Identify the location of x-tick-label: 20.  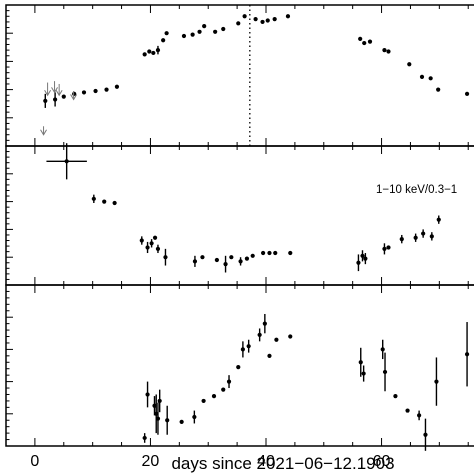
(151, 461).